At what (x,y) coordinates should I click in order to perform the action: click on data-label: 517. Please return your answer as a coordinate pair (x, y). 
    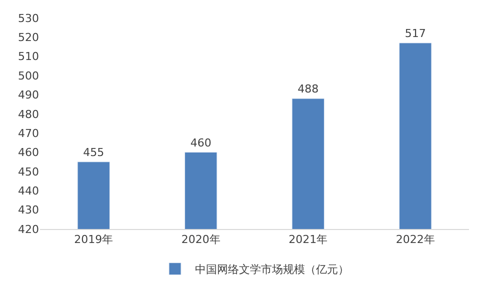
    Looking at the image, I should click on (415, 33).